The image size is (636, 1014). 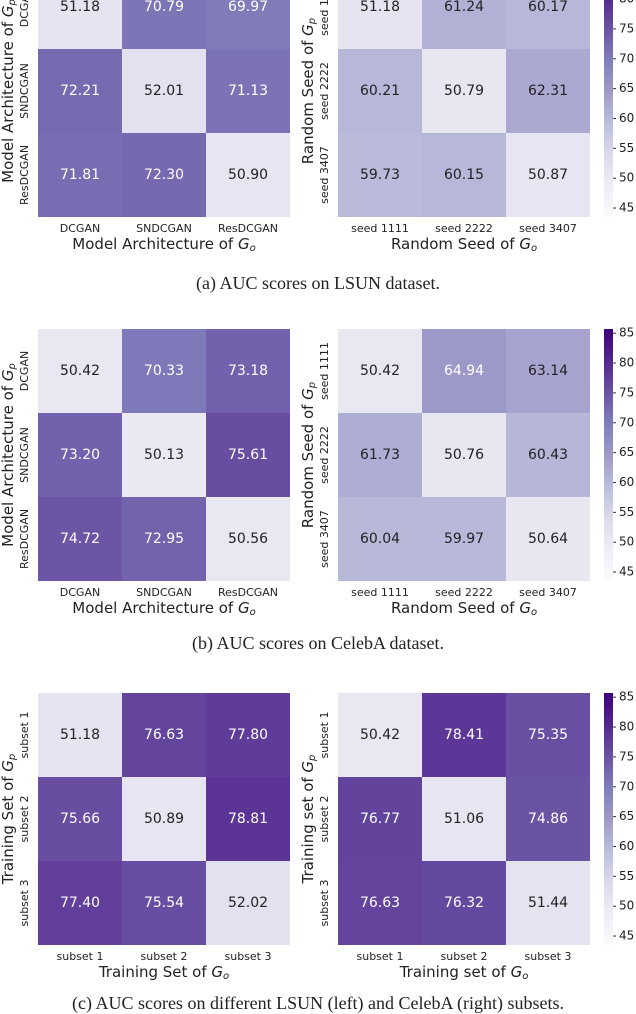 What do you see at coordinates (626, 482) in the screenshot?
I see `colorbar-tick-label: 60` at bounding box center [626, 482].